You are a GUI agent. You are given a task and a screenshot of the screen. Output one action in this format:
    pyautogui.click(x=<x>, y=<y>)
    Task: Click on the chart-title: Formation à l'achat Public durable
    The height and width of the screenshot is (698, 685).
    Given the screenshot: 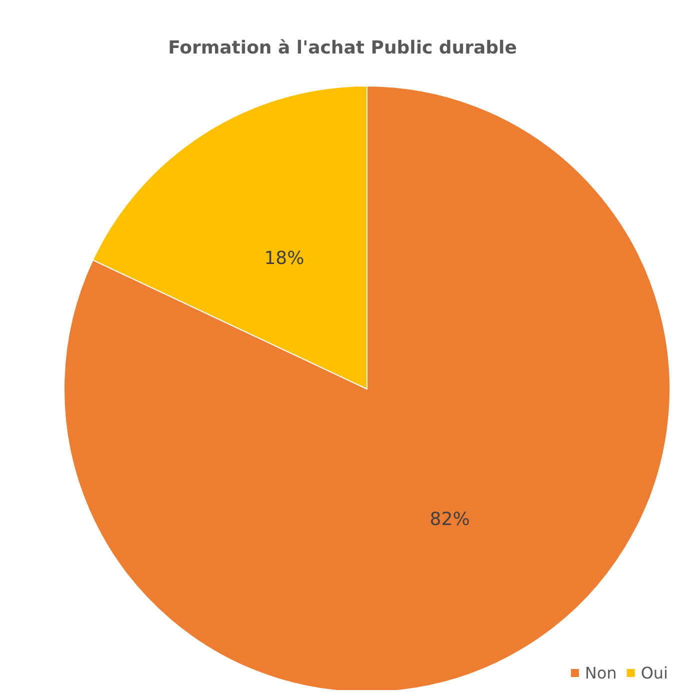 What is the action you would take?
    pyautogui.click(x=342, y=48)
    